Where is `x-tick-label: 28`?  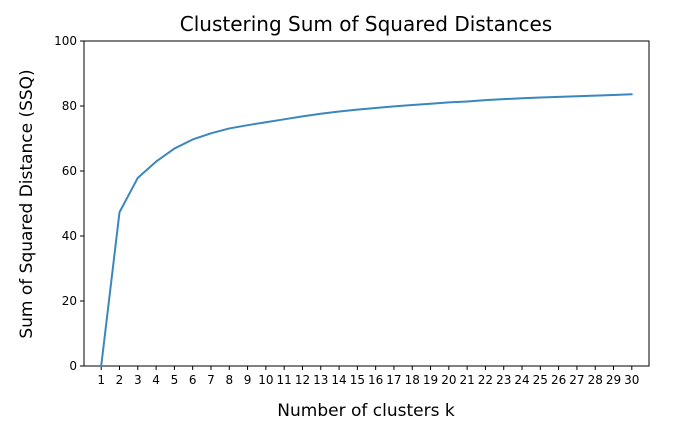
x-tick-label: 28 is located at coordinates (595, 380).